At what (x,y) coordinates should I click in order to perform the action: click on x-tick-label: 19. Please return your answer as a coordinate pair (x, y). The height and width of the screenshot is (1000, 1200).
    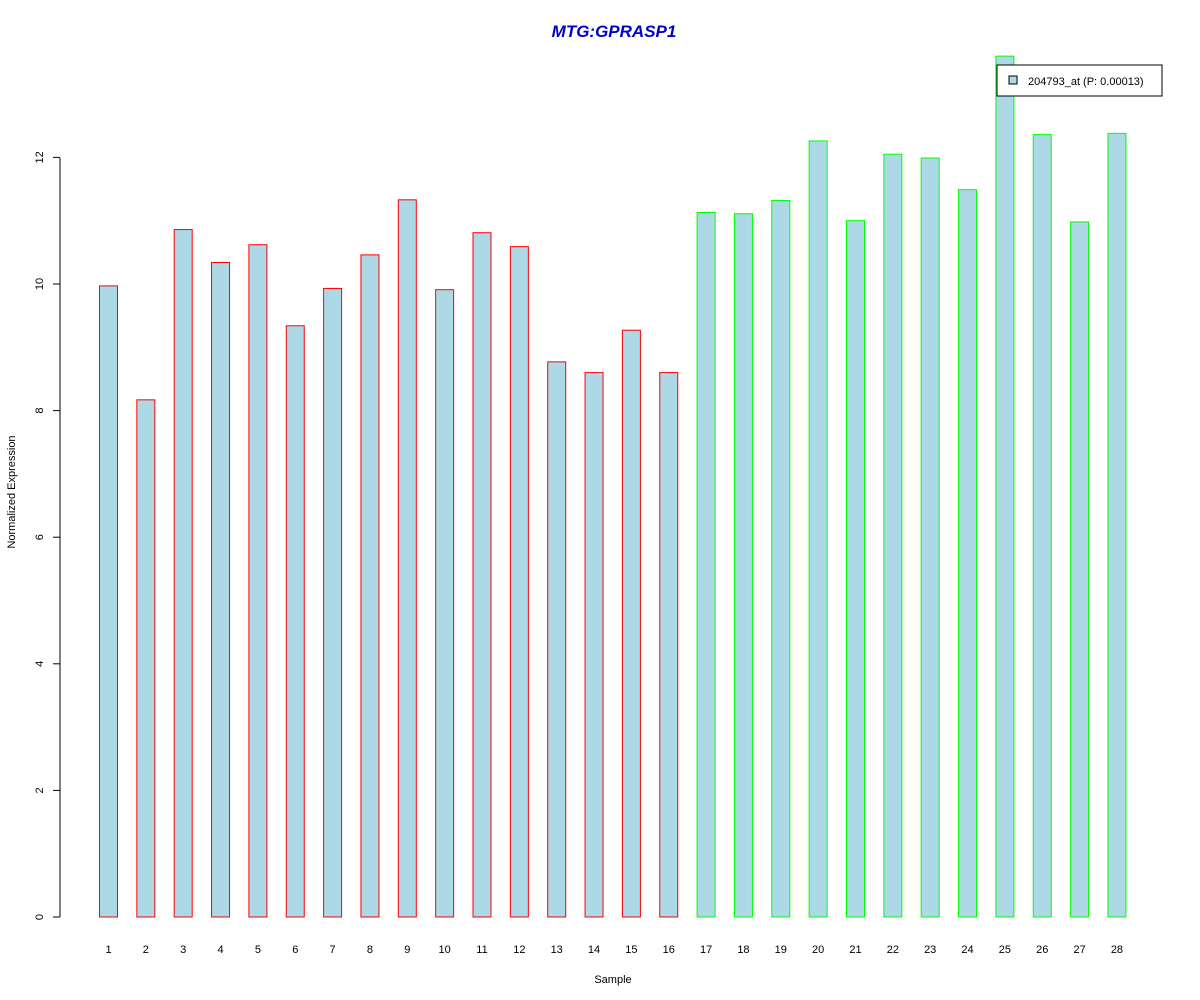
    Looking at the image, I should click on (781, 950).